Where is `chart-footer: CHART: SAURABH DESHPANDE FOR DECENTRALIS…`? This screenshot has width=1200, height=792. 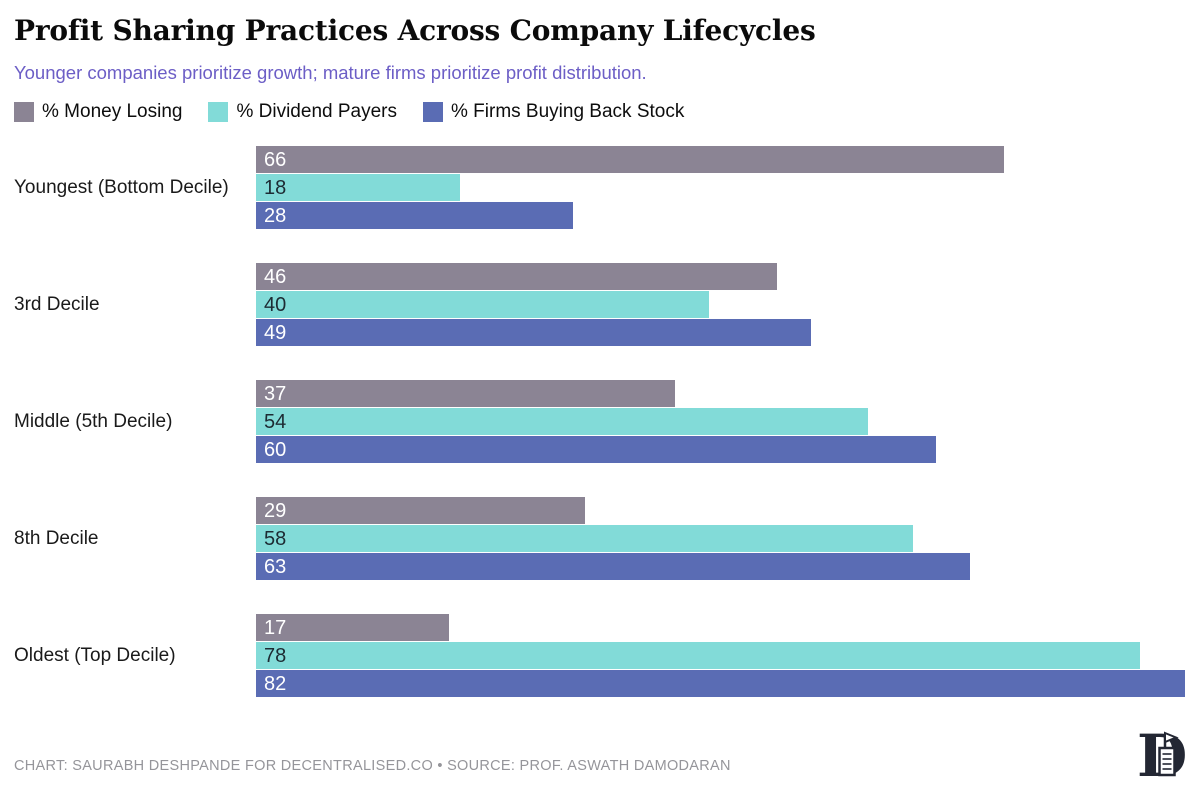 chart-footer: CHART: SAURABH DESHPANDE FOR DECENTRALIS… is located at coordinates (600, 744).